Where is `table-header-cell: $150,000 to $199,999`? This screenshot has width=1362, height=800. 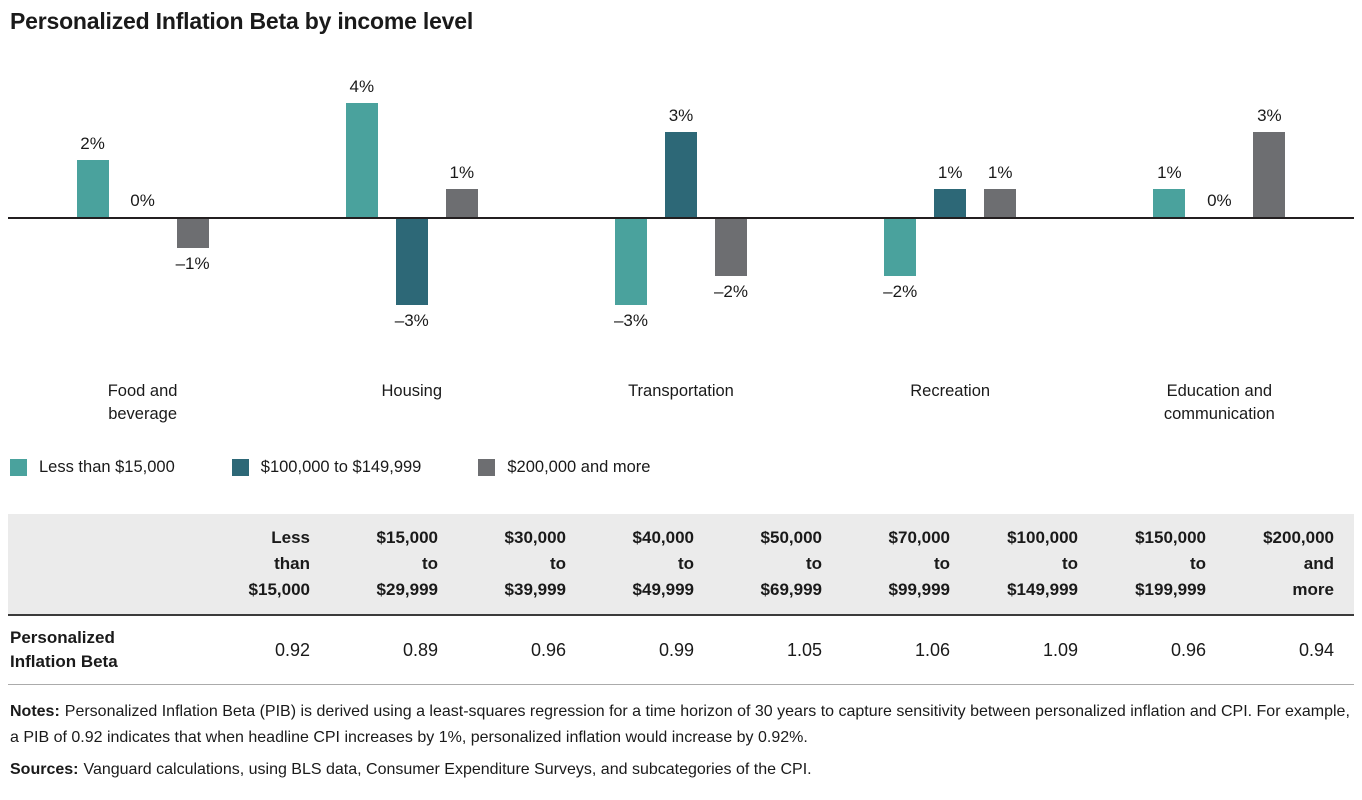
table-header-cell: $150,000 to $199,999 is located at coordinates (1170, 563).